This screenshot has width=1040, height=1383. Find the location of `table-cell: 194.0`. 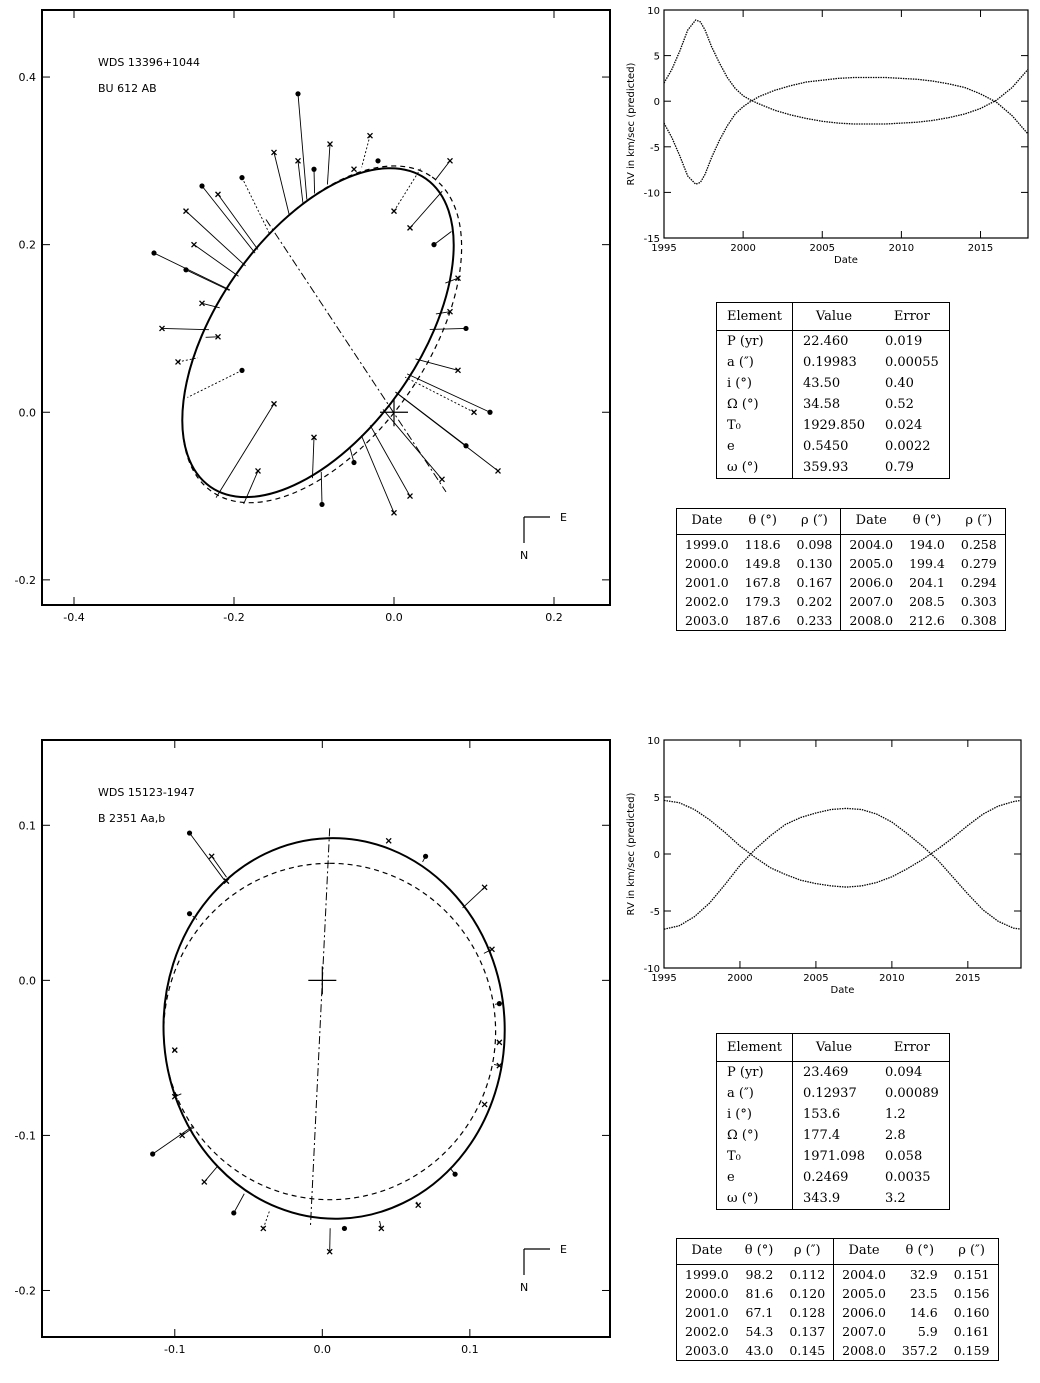

table-cell: 194.0 is located at coordinates (927, 544).